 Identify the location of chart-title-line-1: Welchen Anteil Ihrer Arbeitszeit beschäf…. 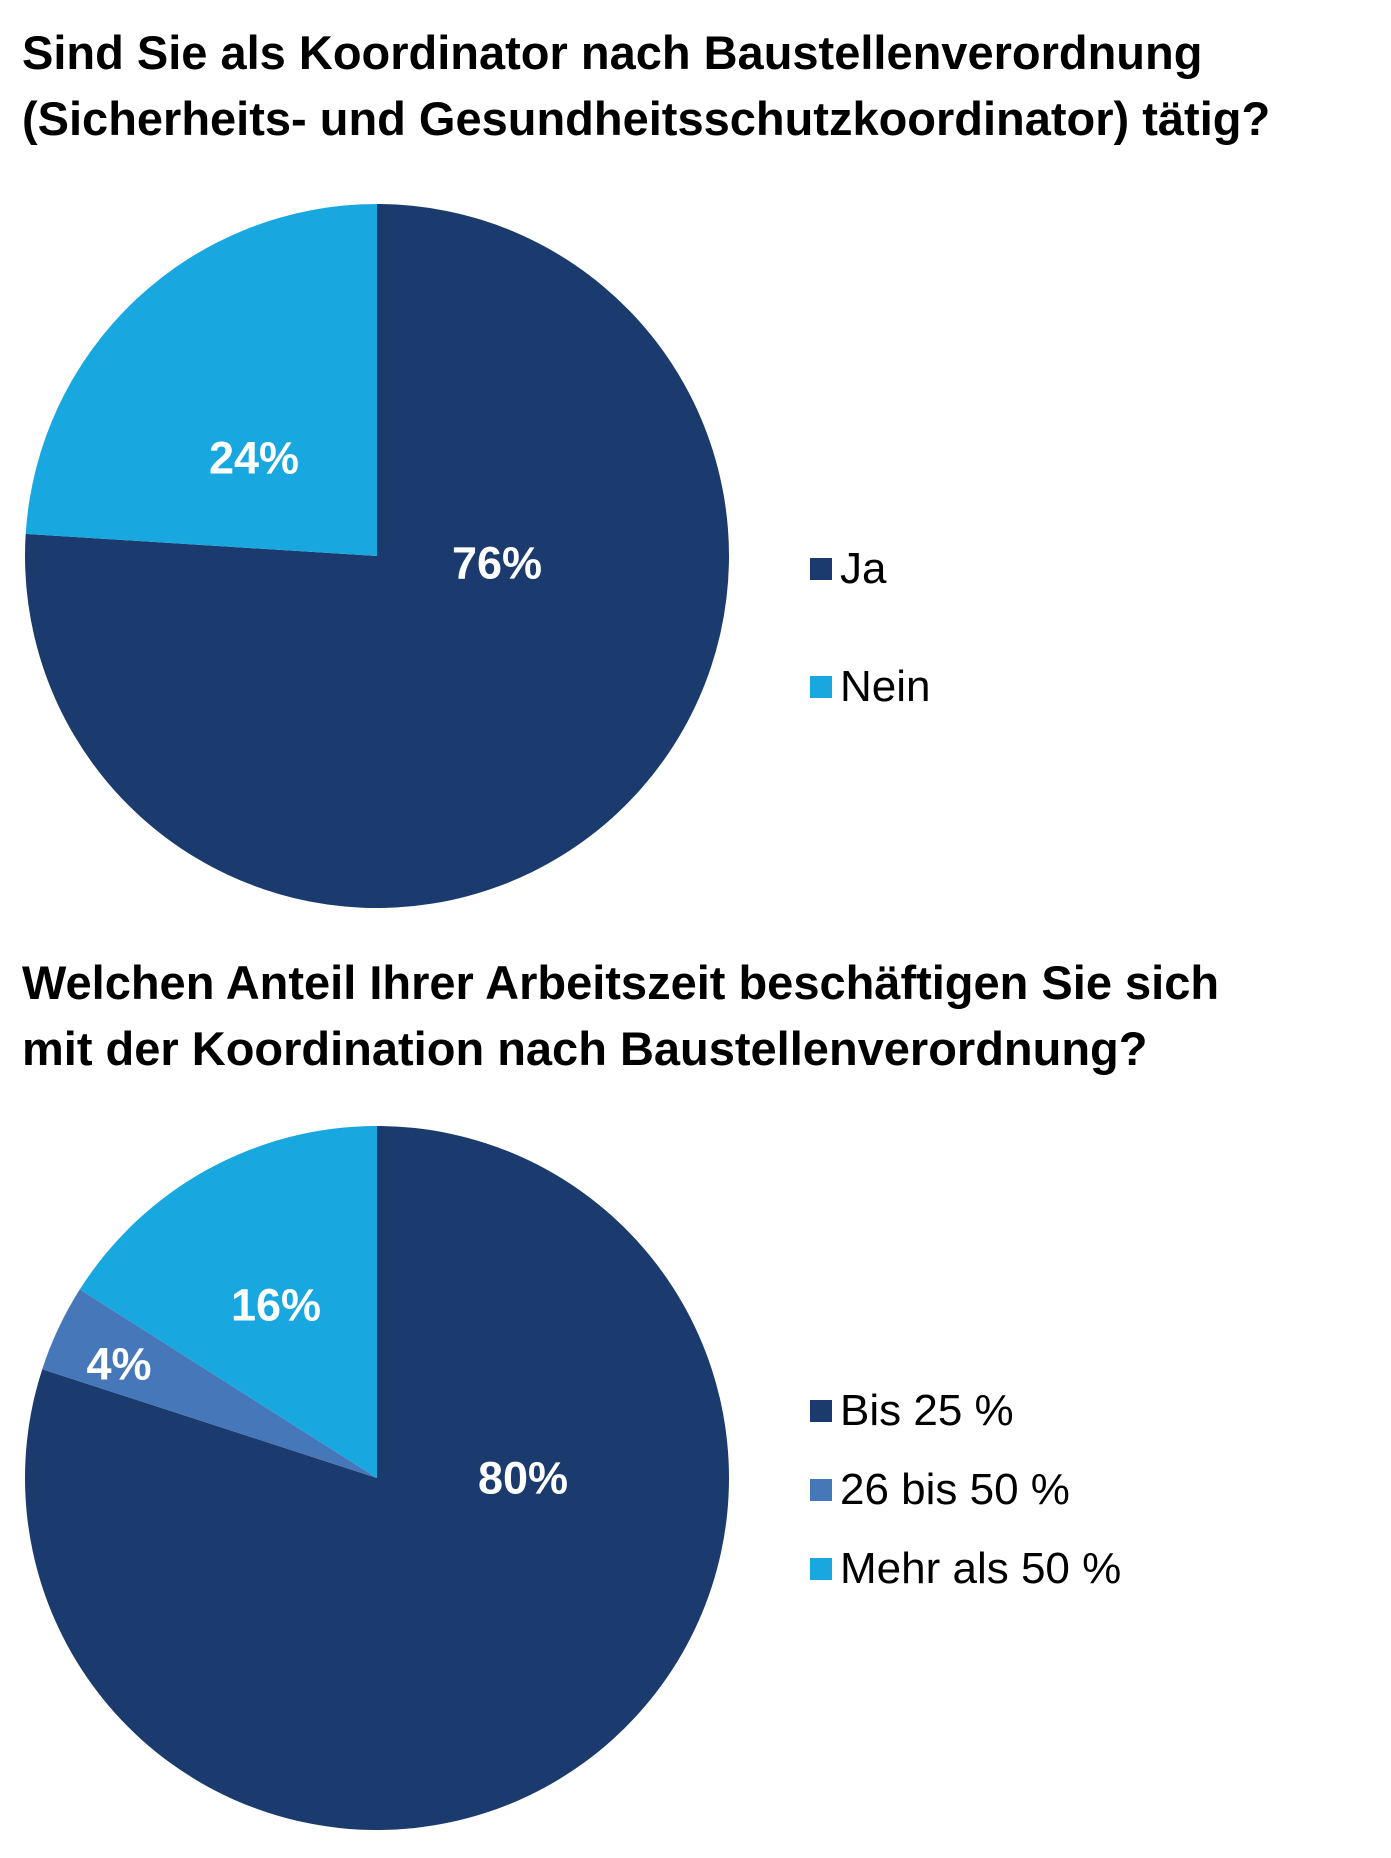
(621, 982).